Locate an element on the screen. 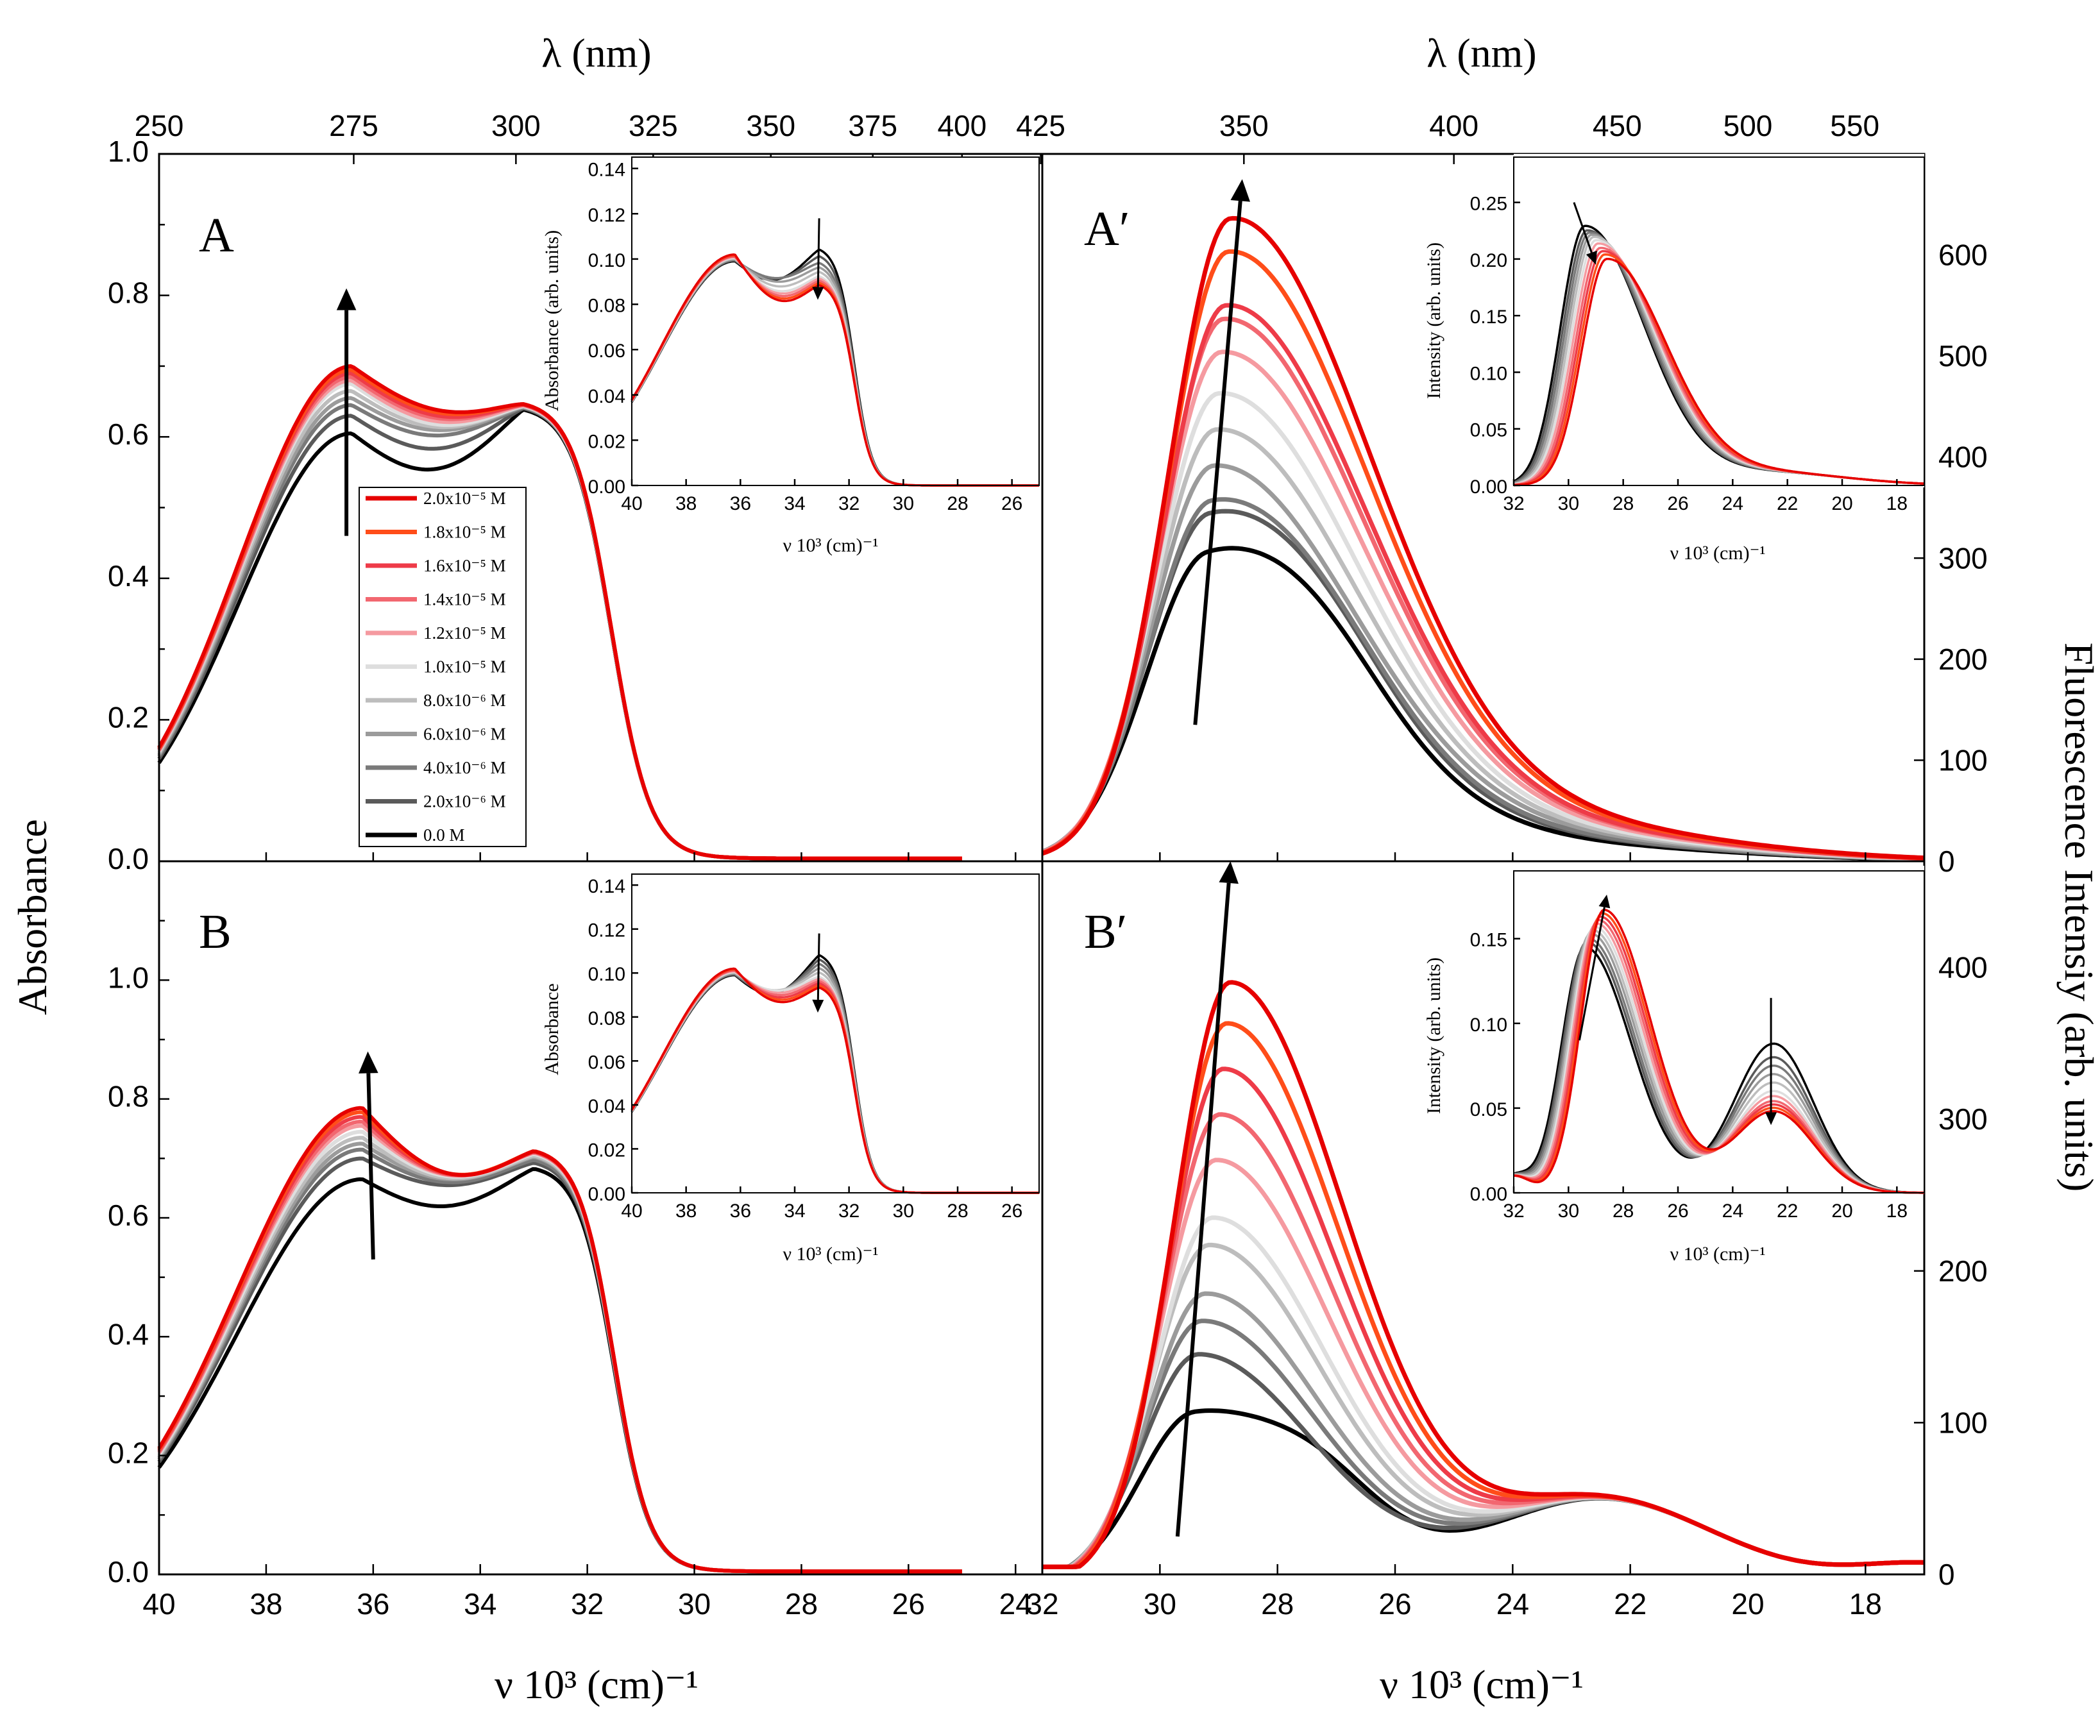 Image resolution: width=2100 pixels, height=1736 pixels. inset-b-prime-xtick-label: 22 is located at coordinates (1787, 1211).